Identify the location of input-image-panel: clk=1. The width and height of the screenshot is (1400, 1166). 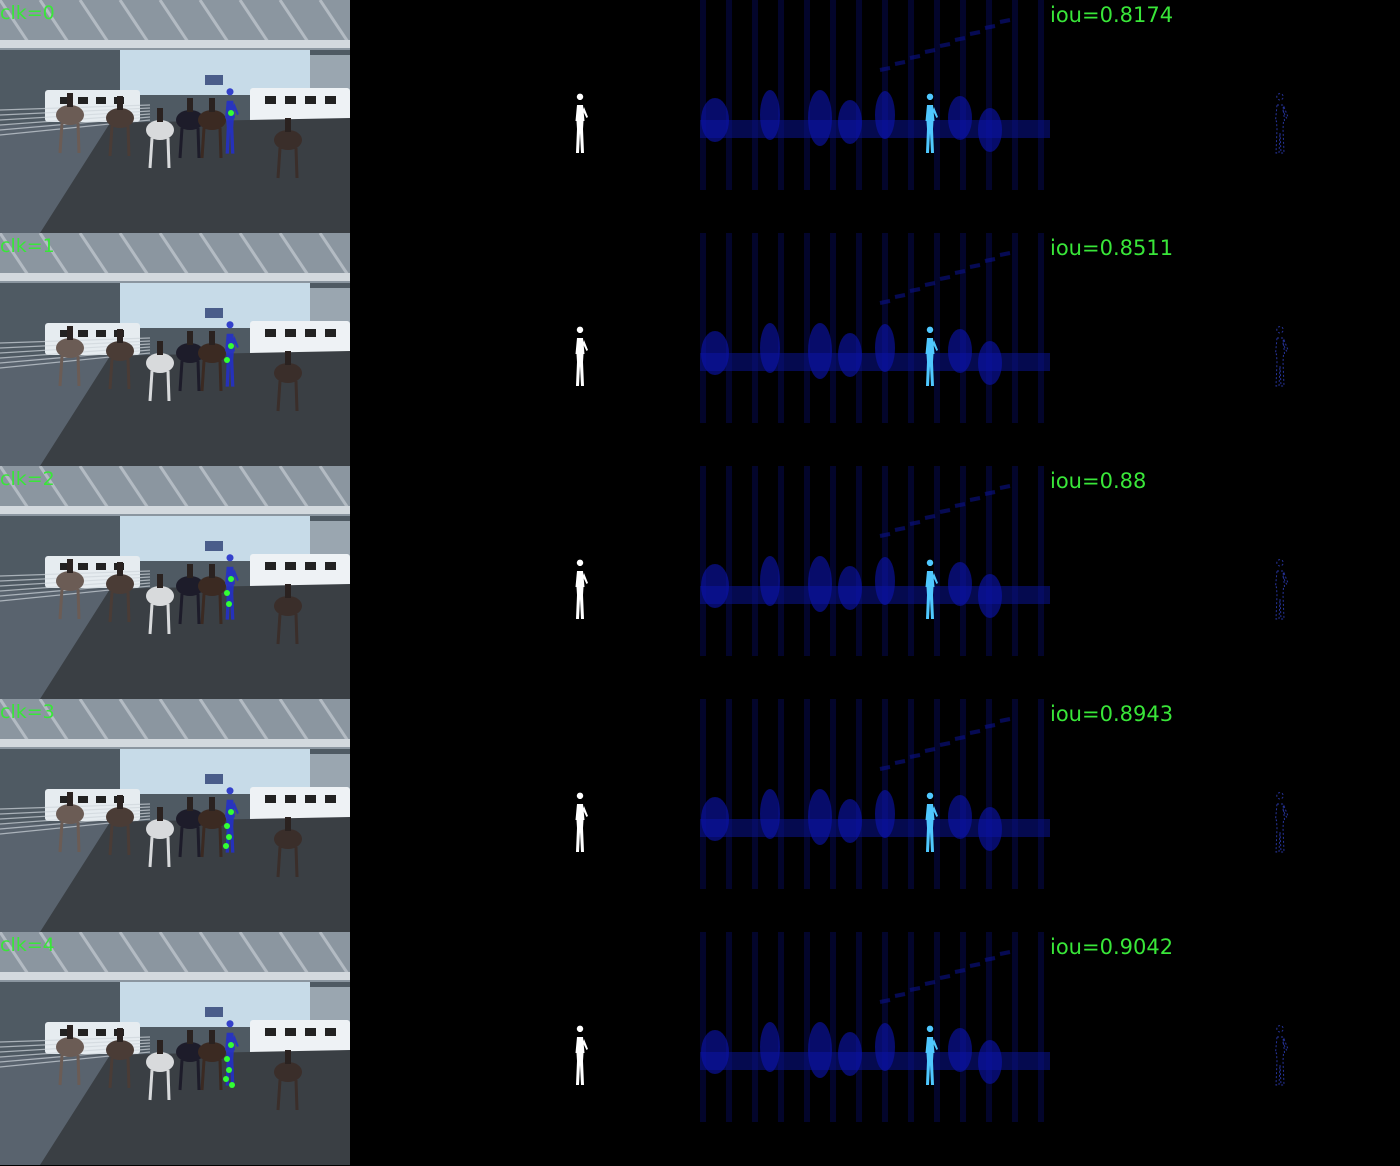
(175, 349).